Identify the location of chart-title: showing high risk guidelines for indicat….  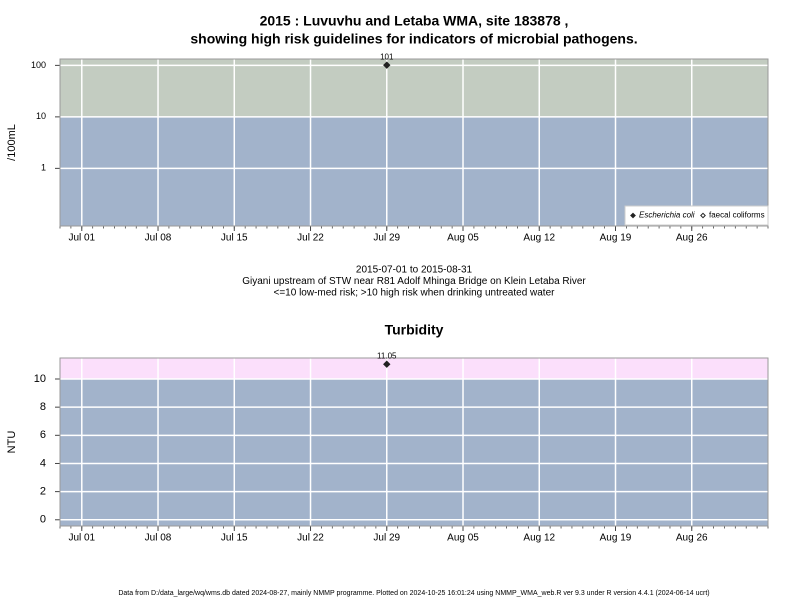
(413, 39).